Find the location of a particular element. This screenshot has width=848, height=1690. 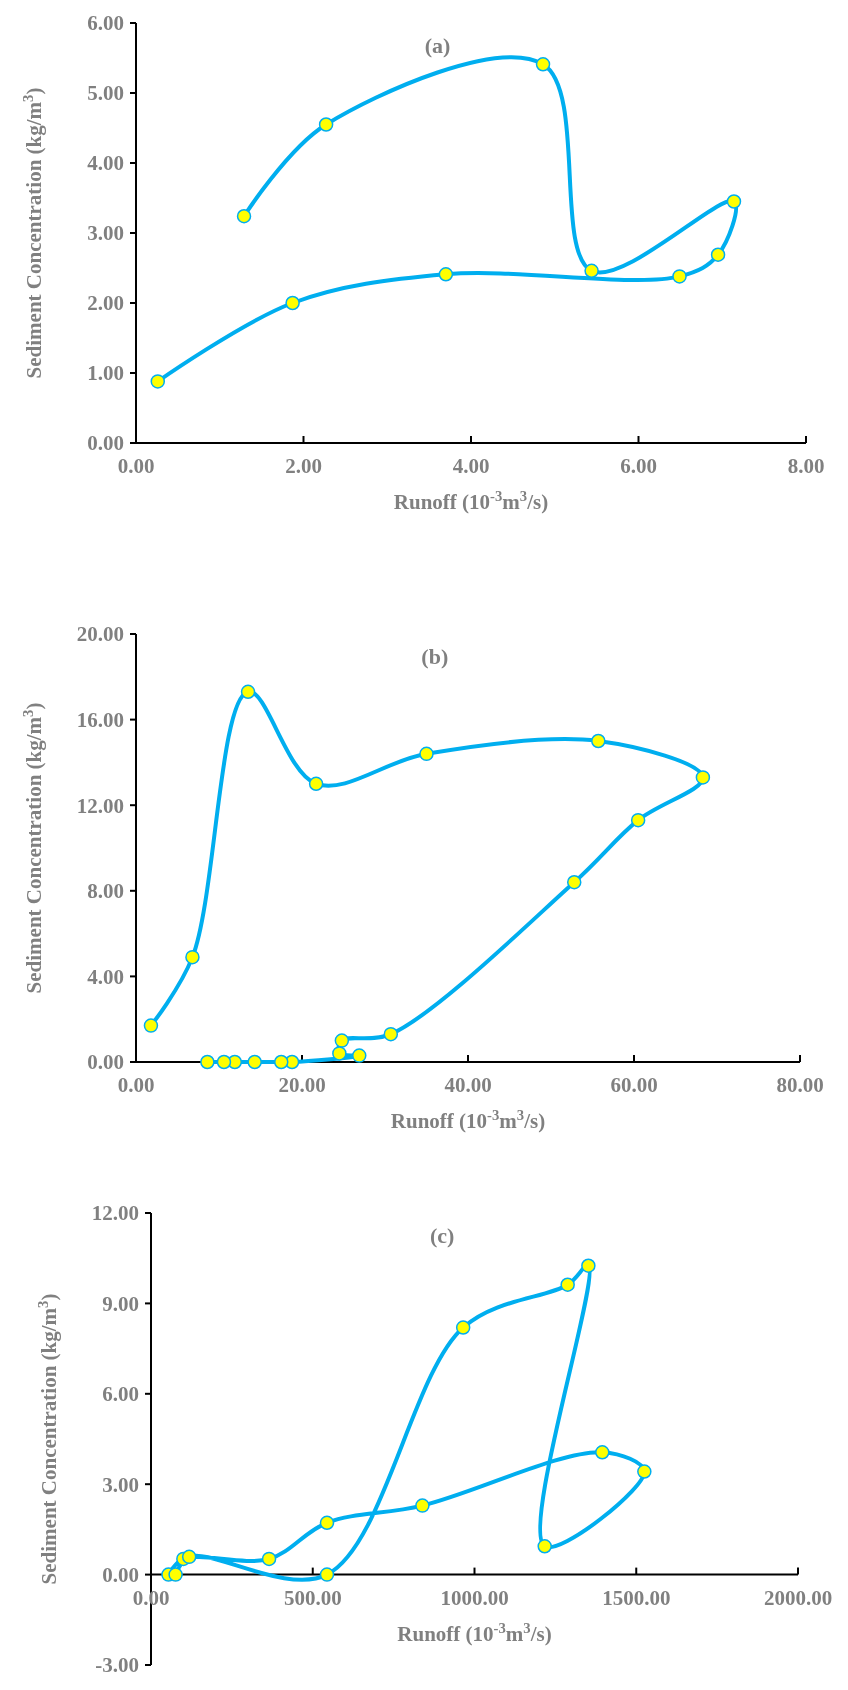

x-tick-label: 2.00 is located at coordinates (303, 466).